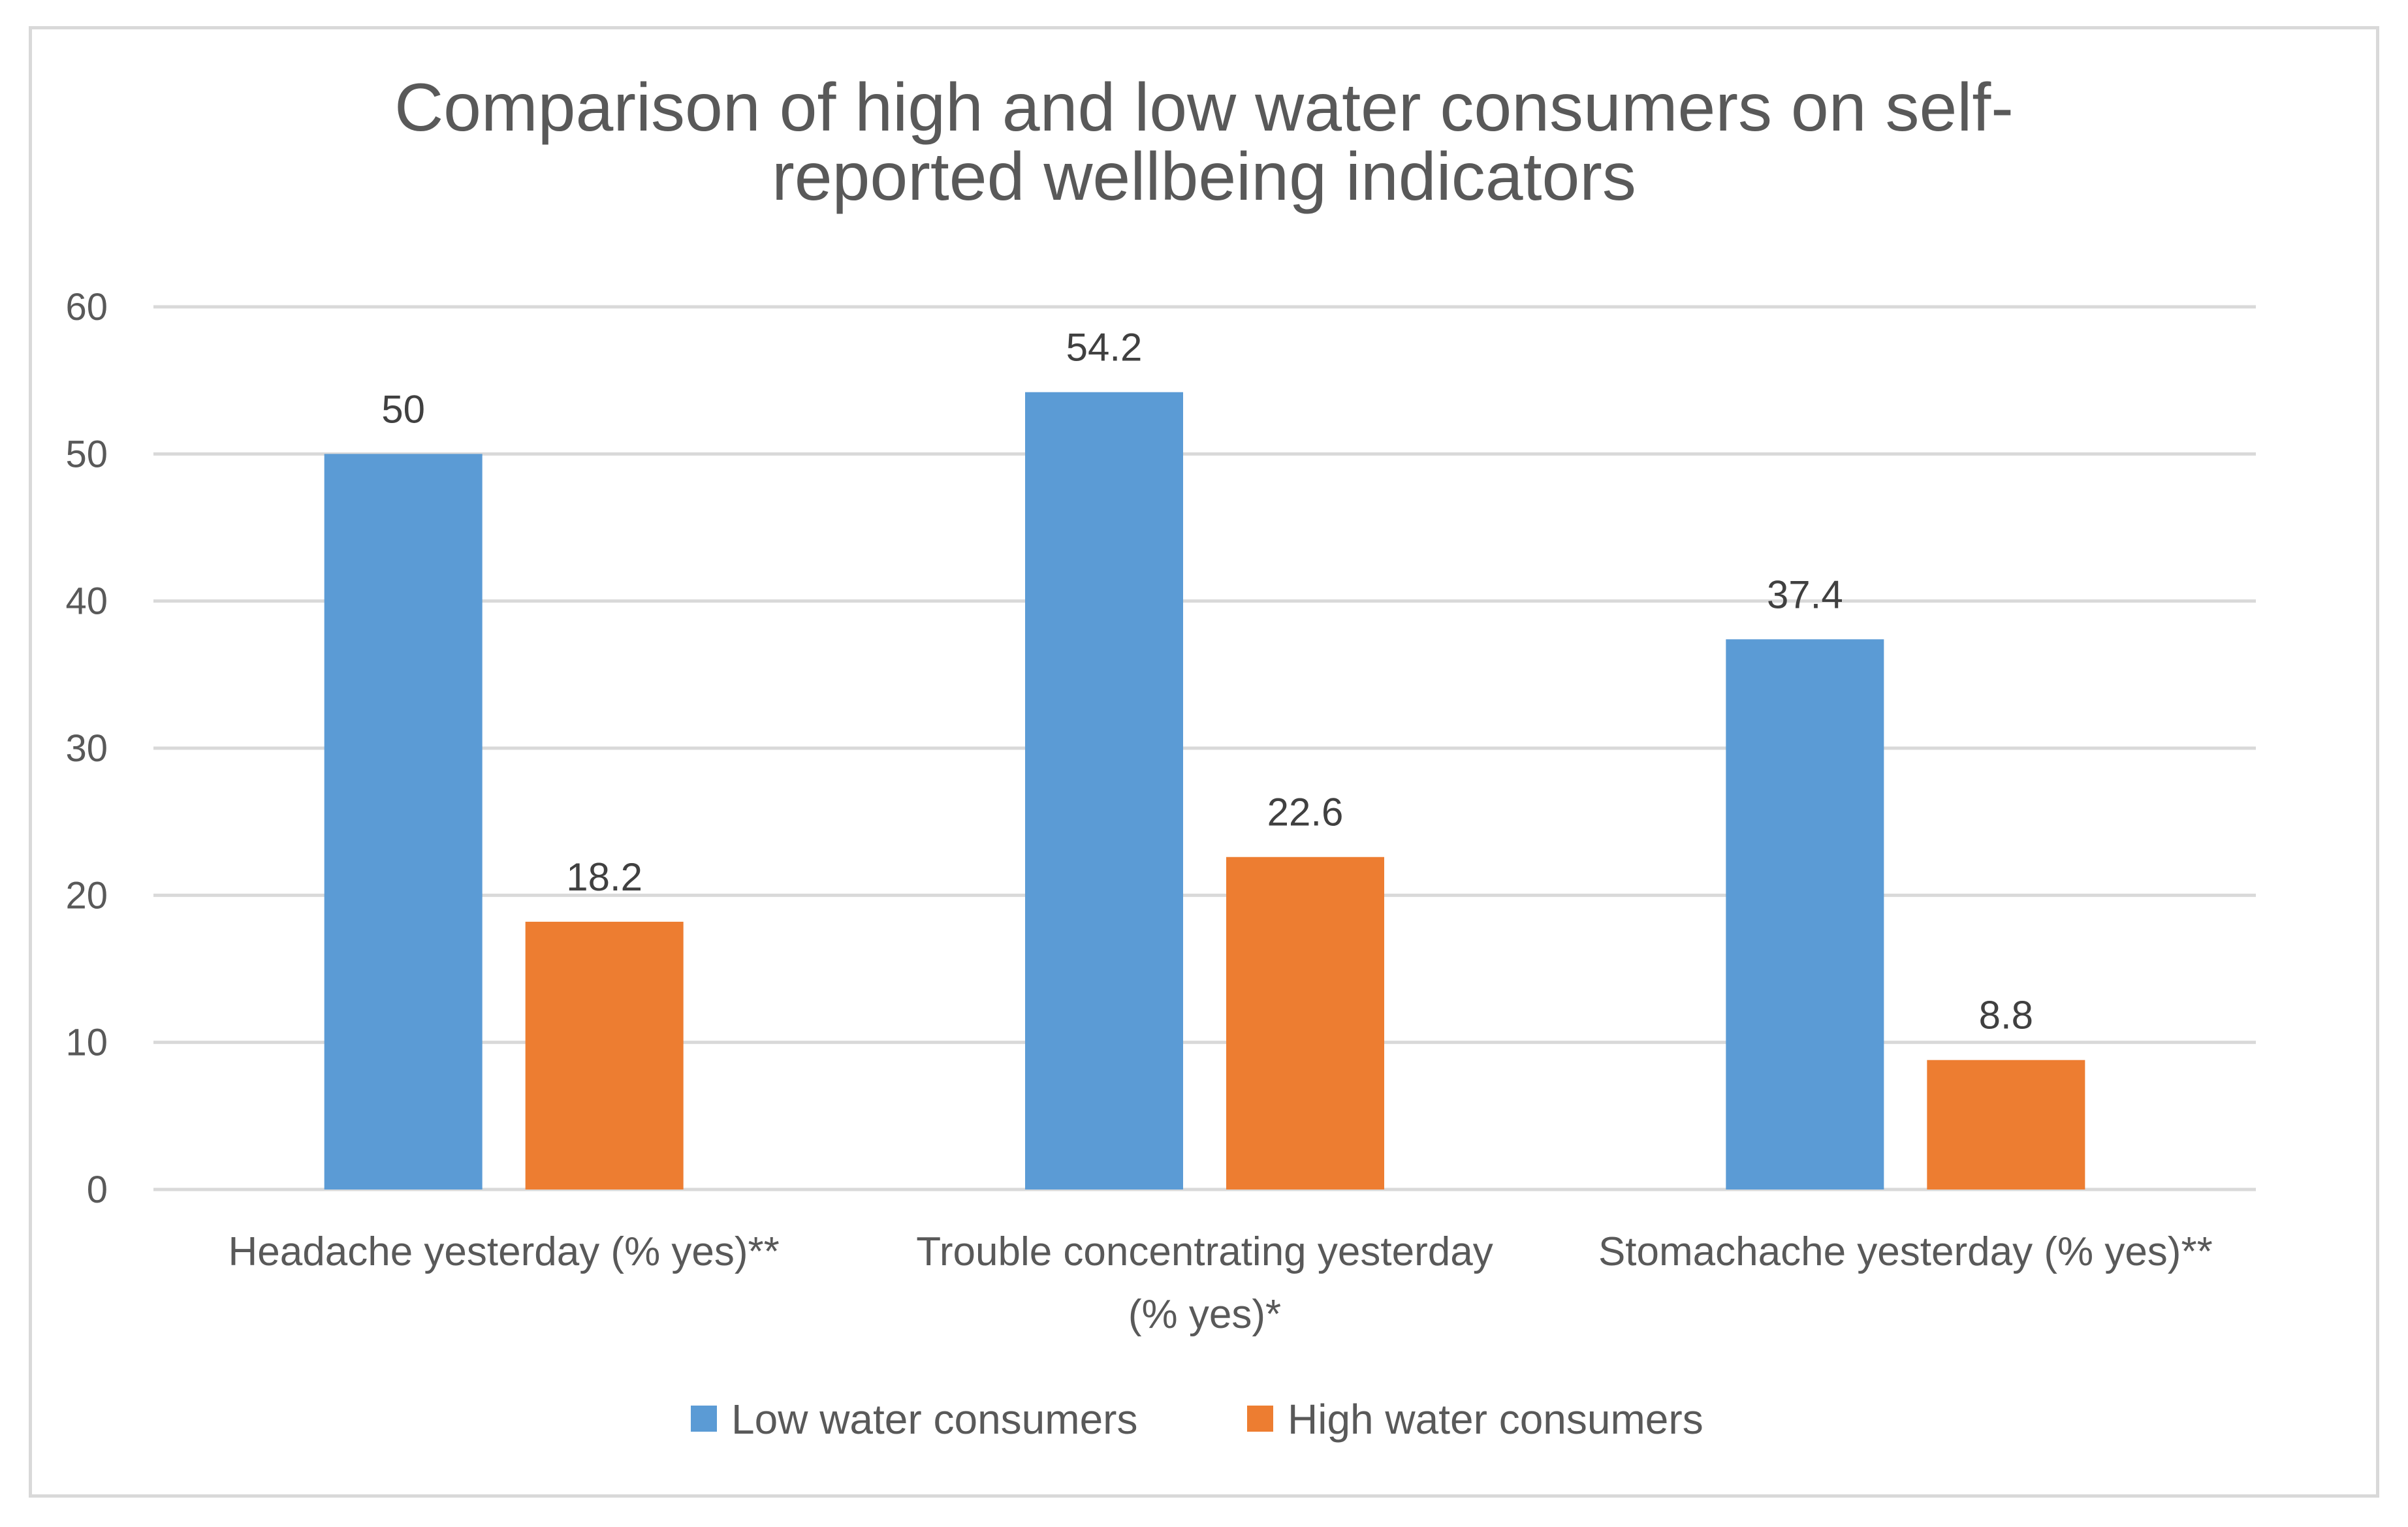  Describe the element at coordinates (1805, 594) in the screenshot. I see `data-label: 37.4` at that location.